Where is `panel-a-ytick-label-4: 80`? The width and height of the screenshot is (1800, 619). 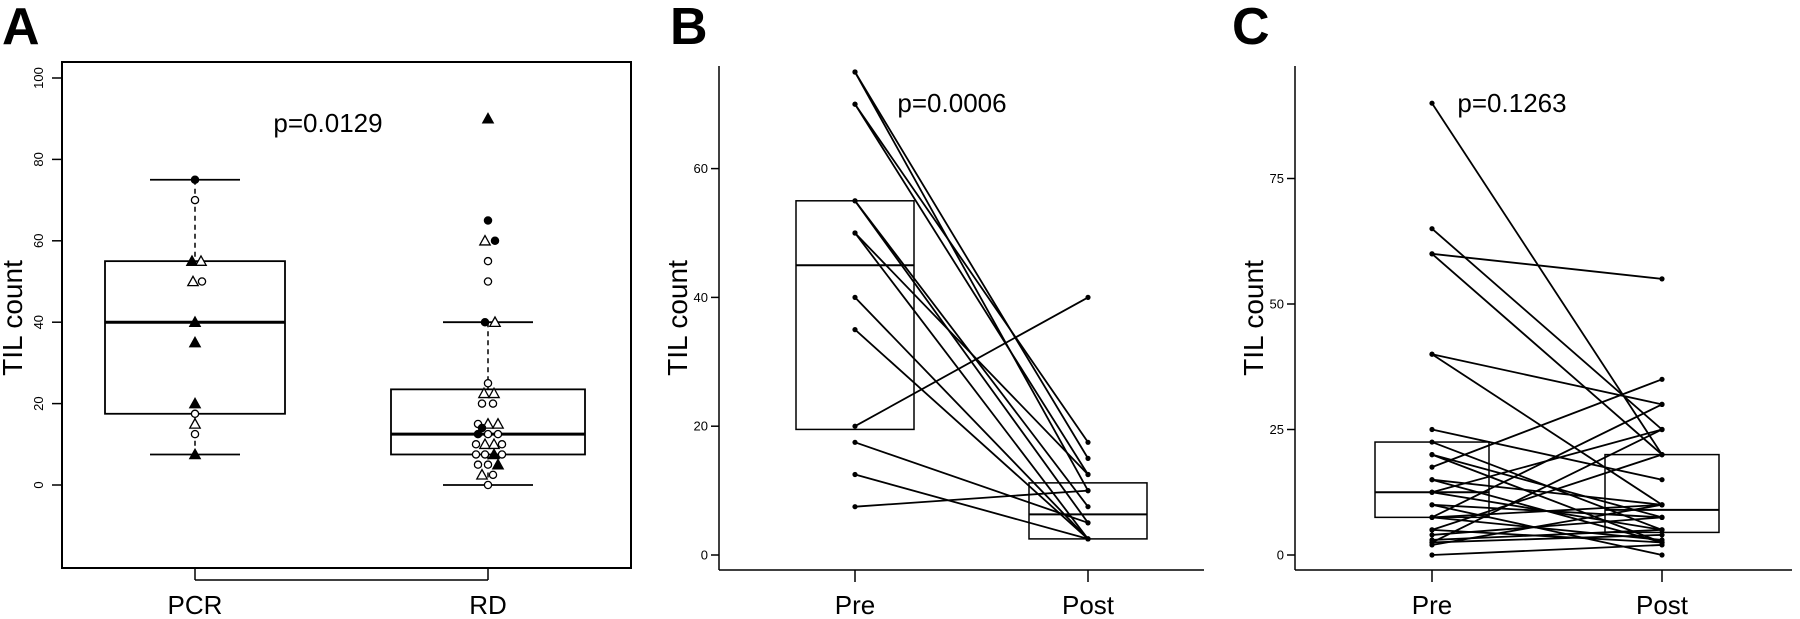 panel-a-ytick-label-4: 80 is located at coordinates (38, 159).